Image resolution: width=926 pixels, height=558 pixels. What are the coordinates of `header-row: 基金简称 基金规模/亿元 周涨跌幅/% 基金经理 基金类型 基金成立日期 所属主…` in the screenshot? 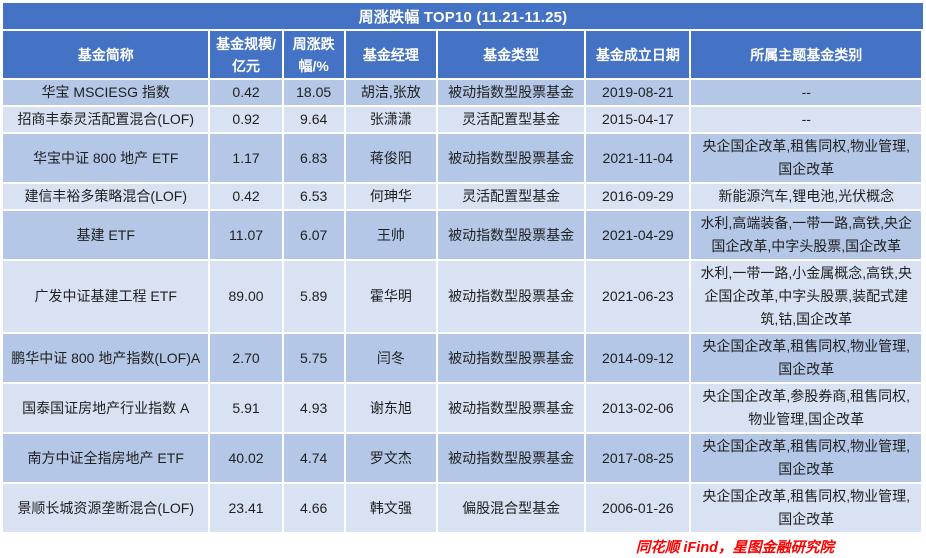 It's located at (462, 54).